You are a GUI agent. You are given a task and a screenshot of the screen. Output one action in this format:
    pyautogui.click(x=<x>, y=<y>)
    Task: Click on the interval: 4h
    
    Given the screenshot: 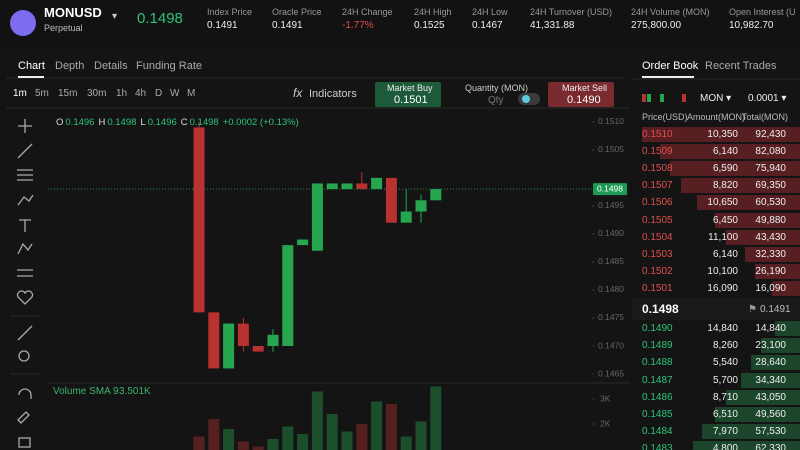 What is the action you would take?
    pyautogui.click(x=141, y=93)
    